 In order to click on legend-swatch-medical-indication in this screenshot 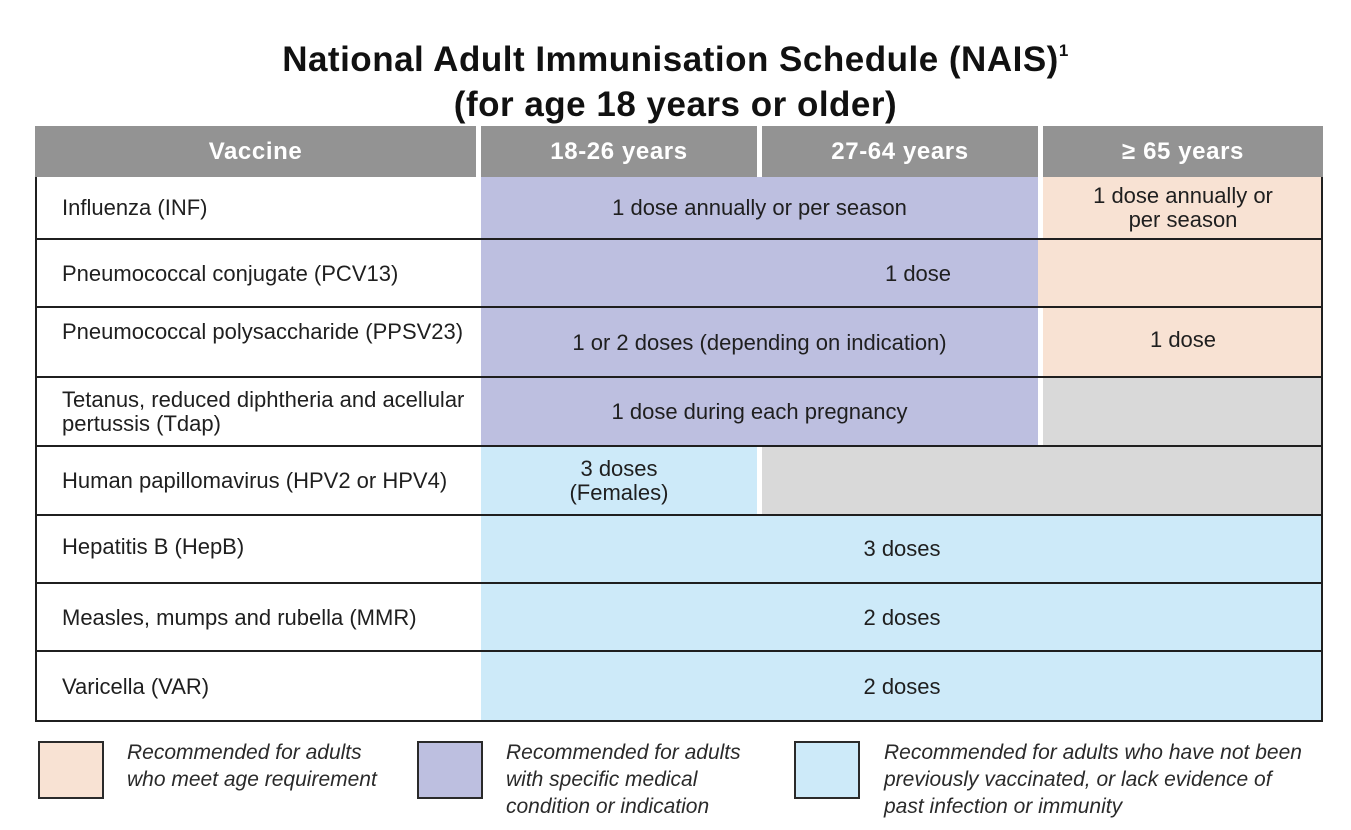, I will do `click(450, 770)`.